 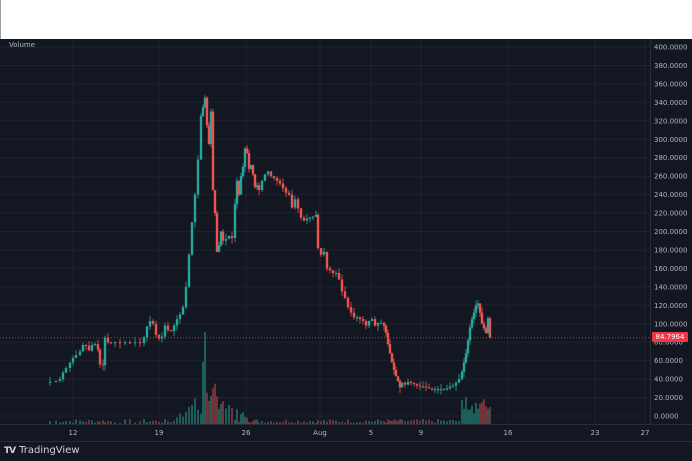 What do you see at coordinates (670, 250) in the screenshot?
I see `y-axis-tick: 180.0000` at bounding box center [670, 250].